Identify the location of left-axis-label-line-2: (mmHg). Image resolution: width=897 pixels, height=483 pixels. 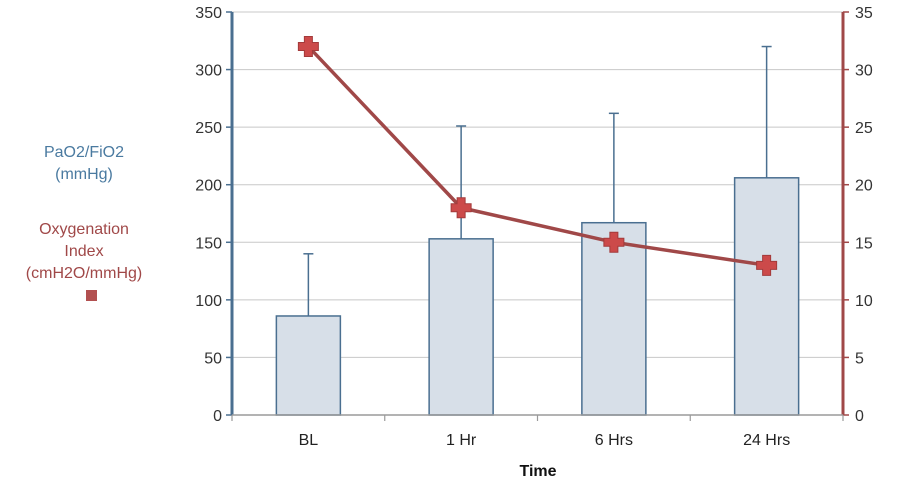
(84, 174).